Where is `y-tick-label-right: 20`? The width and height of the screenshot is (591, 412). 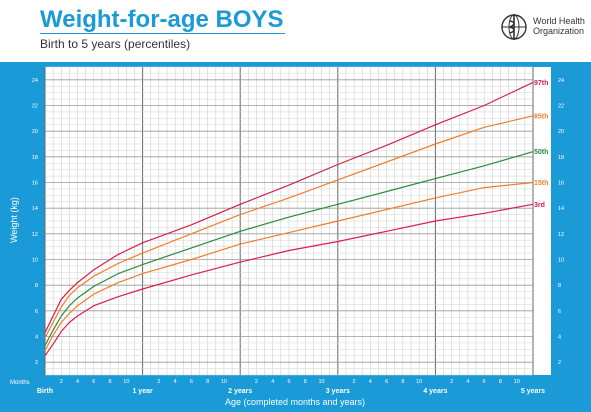 y-tick-label-right: 20 is located at coordinates (561, 132).